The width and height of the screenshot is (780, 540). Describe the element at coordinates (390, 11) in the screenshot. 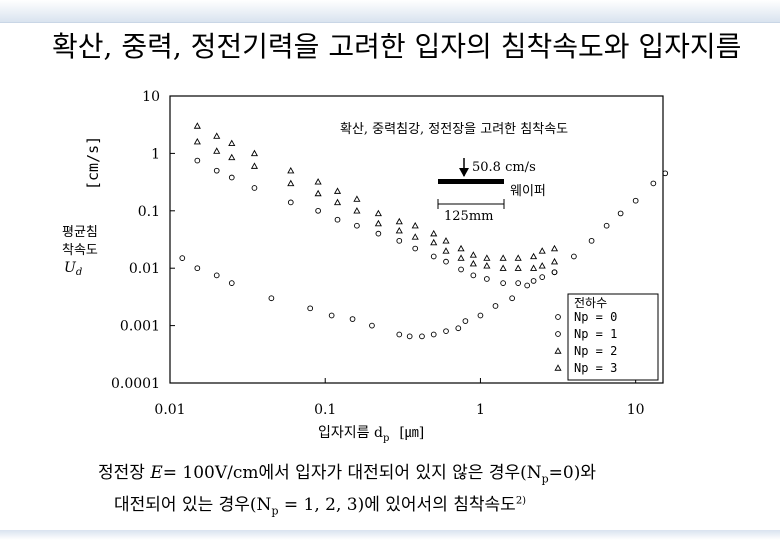

I see `header-band` at that location.